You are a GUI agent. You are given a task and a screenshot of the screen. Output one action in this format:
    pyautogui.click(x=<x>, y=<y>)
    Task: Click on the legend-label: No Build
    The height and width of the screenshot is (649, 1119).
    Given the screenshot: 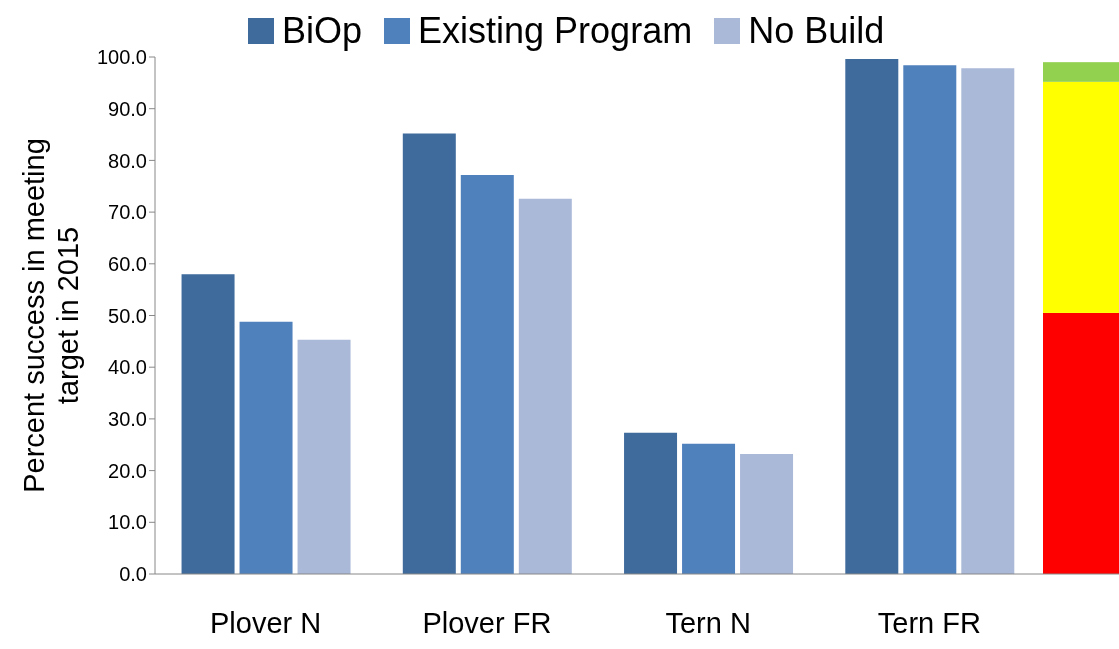 What is the action you would take?
    pyautogui.click(x=816, y=31)
    